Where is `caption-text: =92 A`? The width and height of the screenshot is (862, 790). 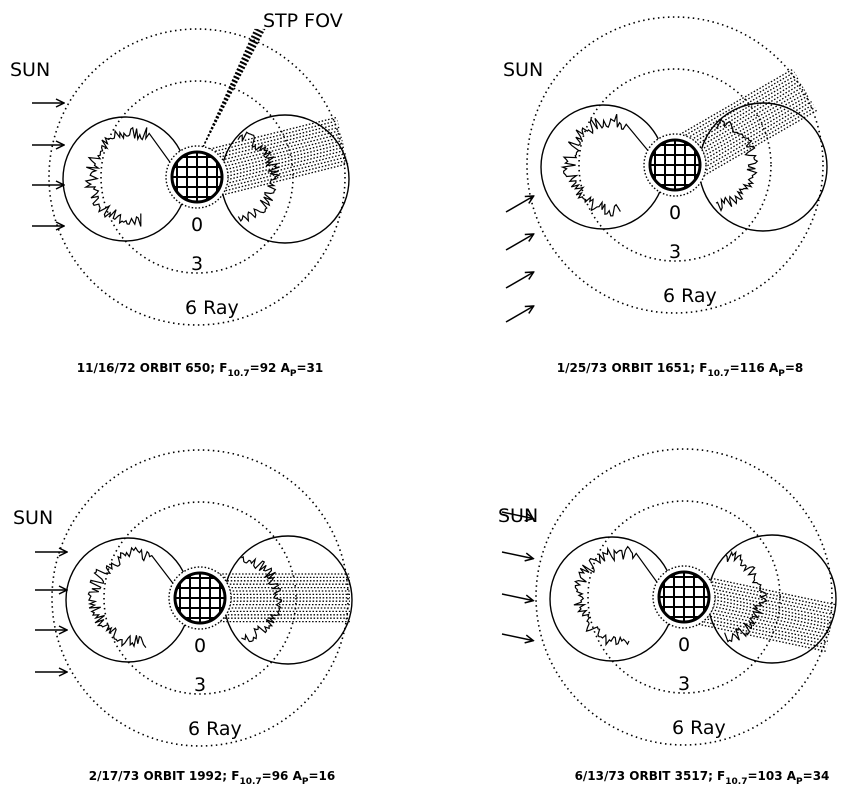 caption-text: =92 A is located at coordinates (270, 368).